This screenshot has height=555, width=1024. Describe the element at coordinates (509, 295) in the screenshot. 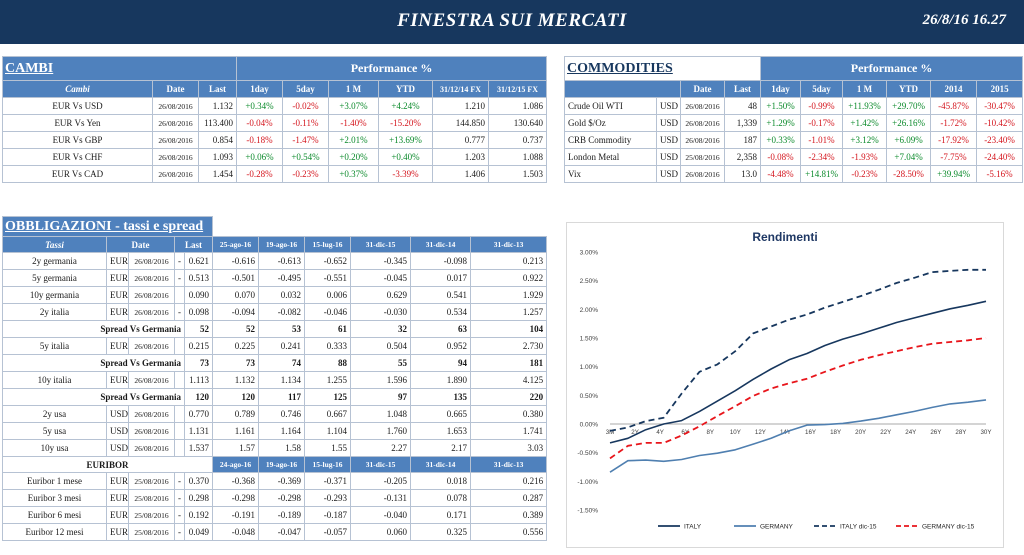

I see `bond-value: 1.929` at that location.